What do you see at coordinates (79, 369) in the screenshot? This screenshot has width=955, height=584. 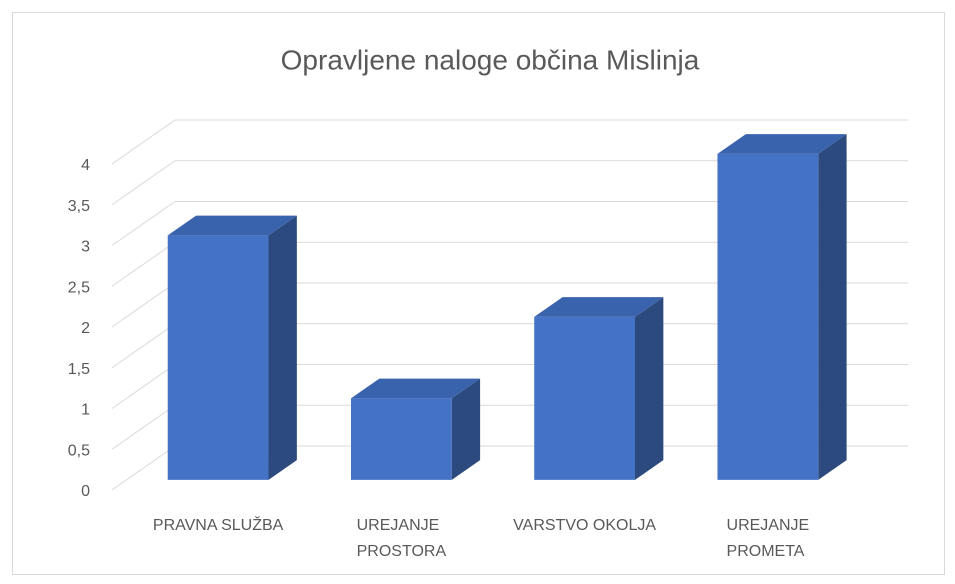 I see `y-tick-label: 1,5` at bounding box center [79, 369].